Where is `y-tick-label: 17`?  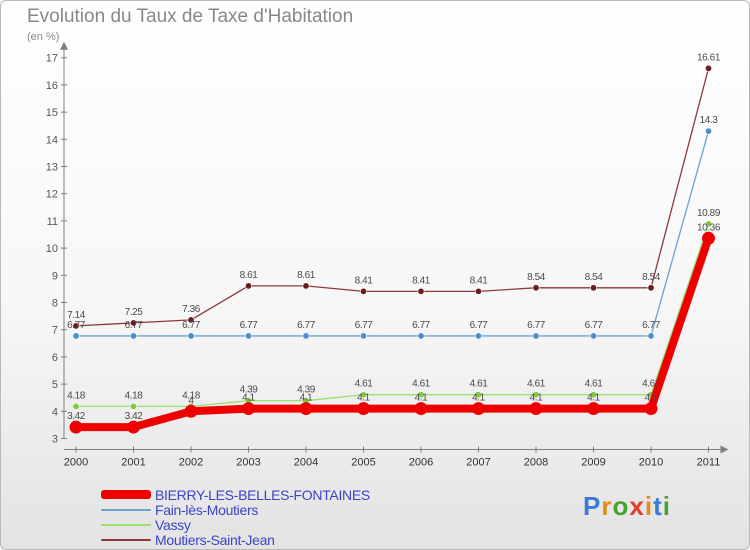
y-tick-label: 17 is located at coordinates (52, 59).